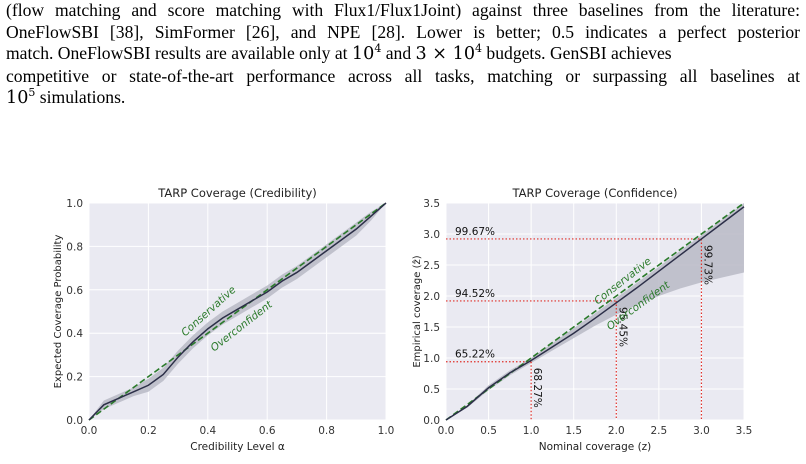 The image size is (806, 464). I want to click on x-tick-label: 0.4, so click(207, 431).